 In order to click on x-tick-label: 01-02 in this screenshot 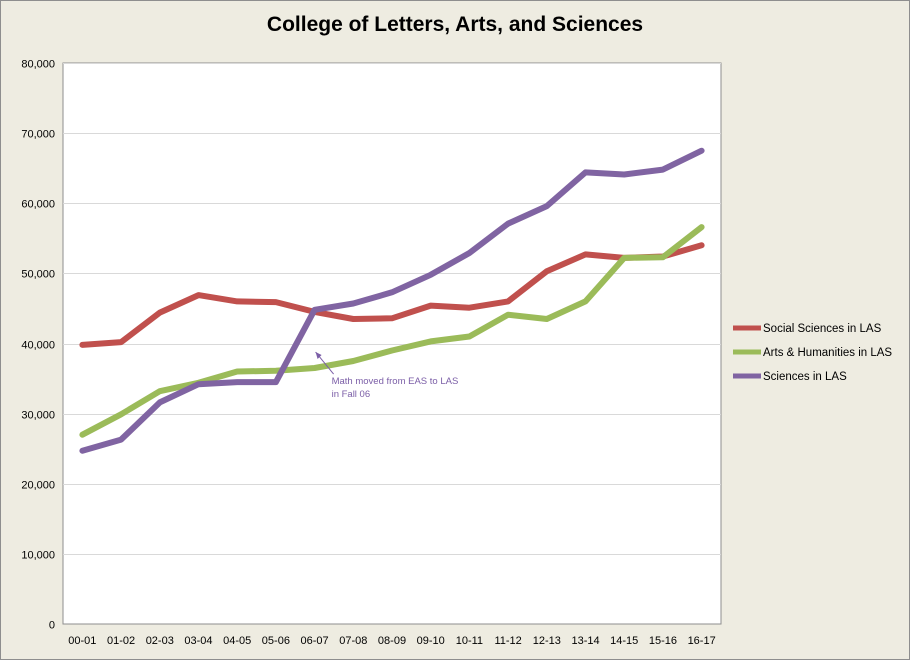, I will do `click(121, 641)`.